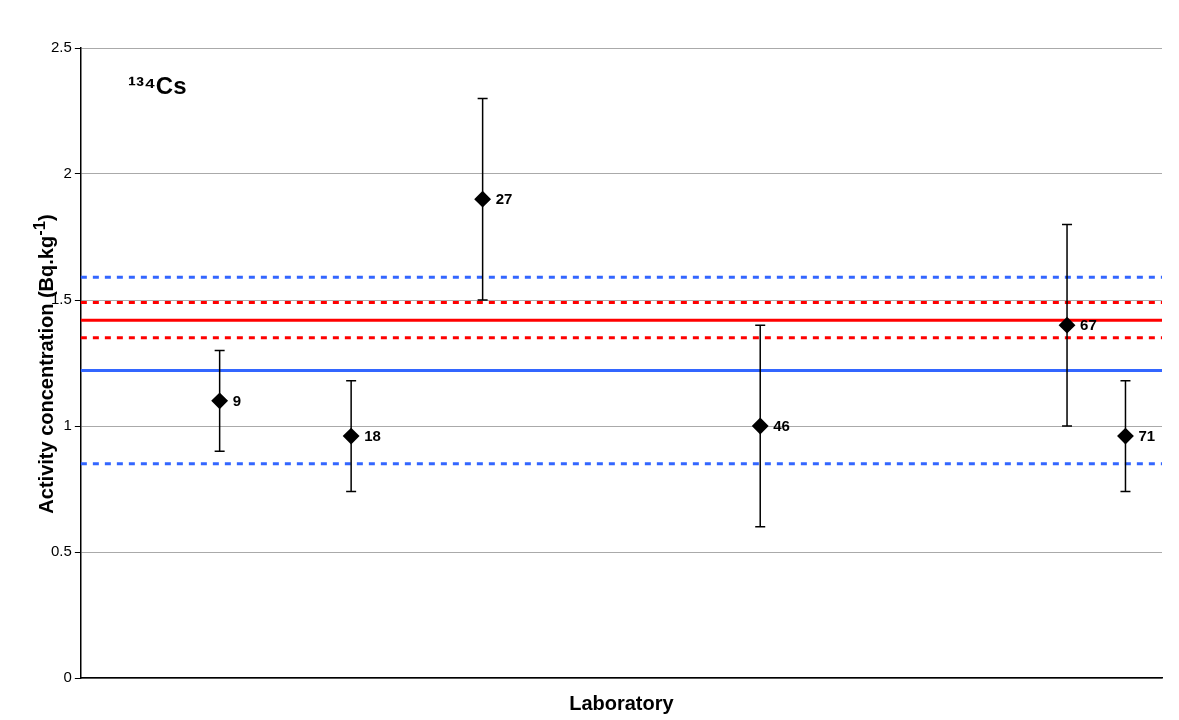 The image size is (1179, 720). I want to click on annotation: 18, so click(372, 436).